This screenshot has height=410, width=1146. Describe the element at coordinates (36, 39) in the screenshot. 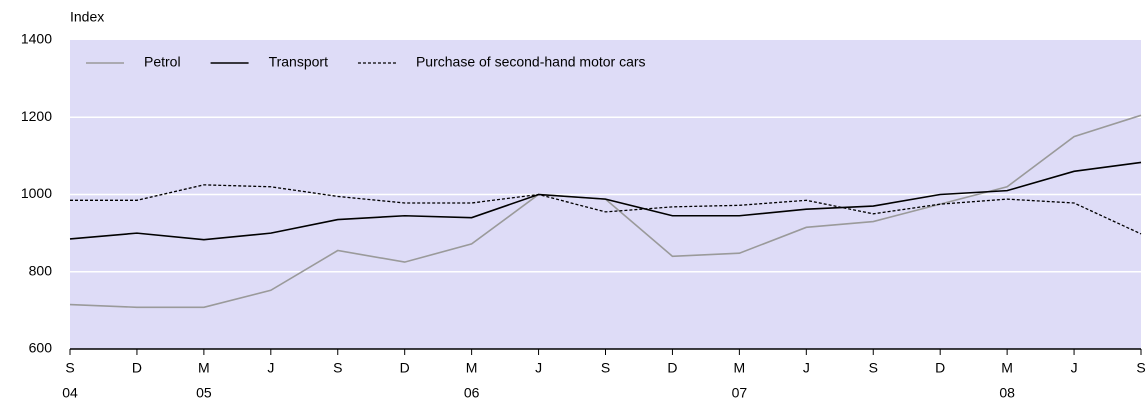

I see `y-tick-label: 1400` at that location.